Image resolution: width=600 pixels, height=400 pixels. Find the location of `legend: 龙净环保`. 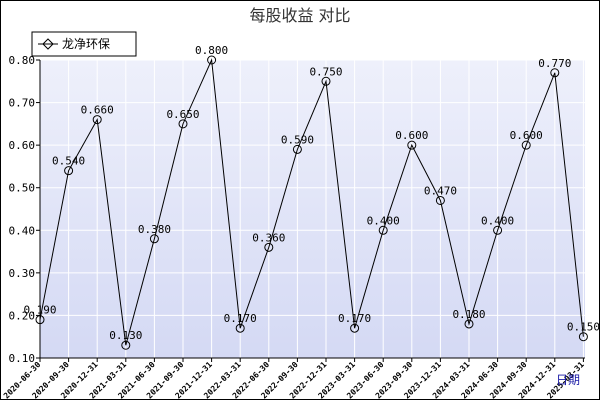

legend: 龙净环保 is located at coordinates (84, 44).